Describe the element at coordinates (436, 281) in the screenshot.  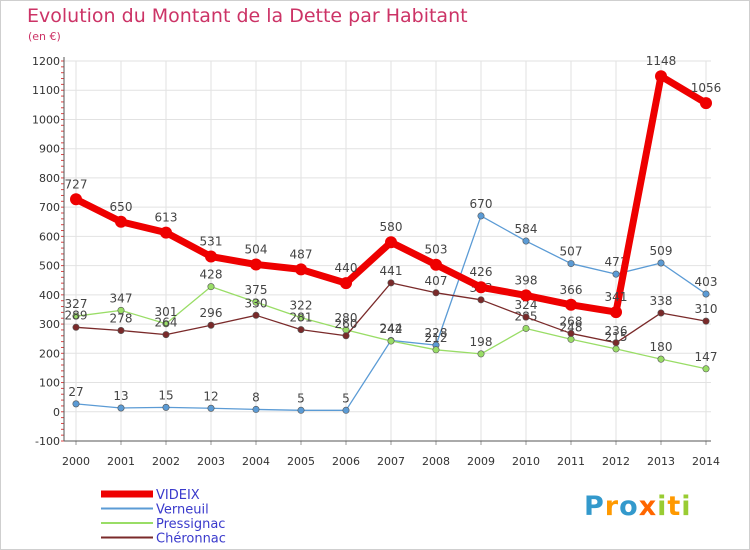
I see `data-label: 407` at that location.